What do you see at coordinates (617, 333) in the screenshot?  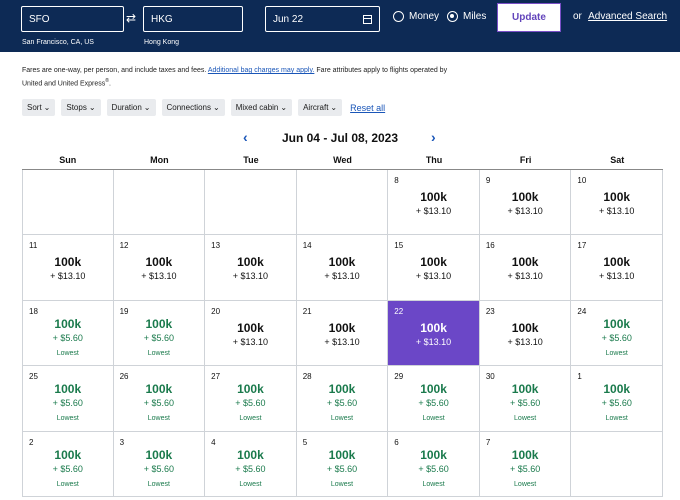 I see `calendar-cell: 24 100k + $5.60 Lowest` at bounding box center [617, 333].